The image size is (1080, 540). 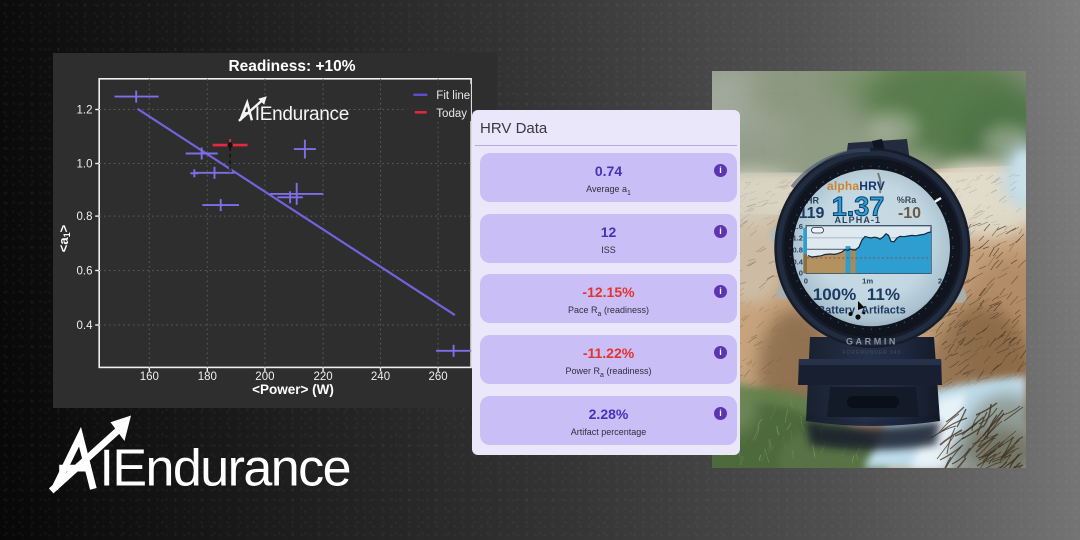 What do you see at coordinates (806, 281) in the screenshot?
I see `svg-text: 0` at bounding box center [806, 281].